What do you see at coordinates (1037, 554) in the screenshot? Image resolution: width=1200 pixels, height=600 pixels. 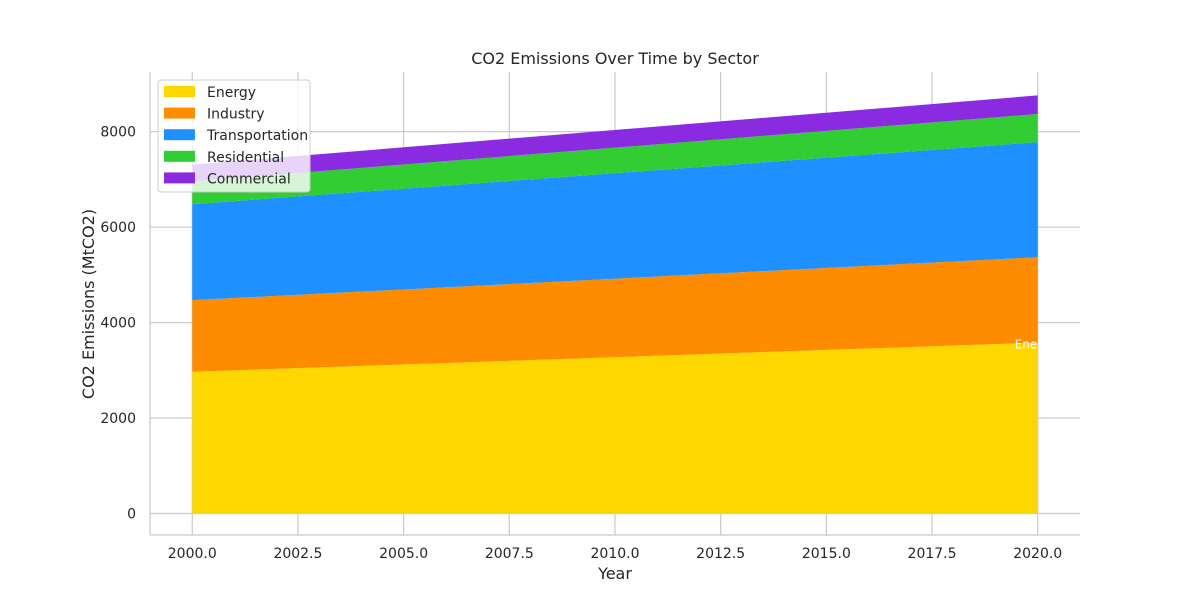 I see `x-tick-label: 2020.0` at bounding box center [1037, 554].